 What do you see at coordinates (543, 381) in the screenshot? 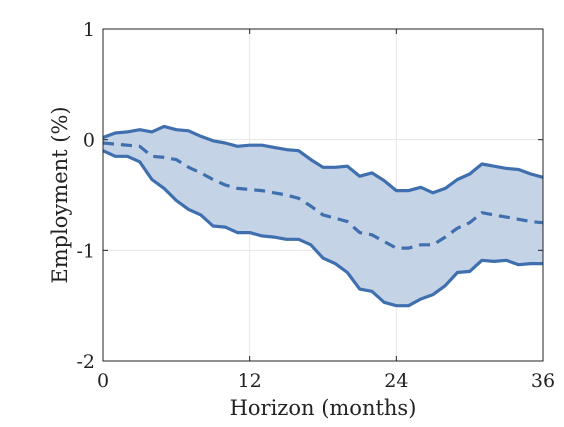
I see `x-tick-label: 36` at bounding box center [543, 381].